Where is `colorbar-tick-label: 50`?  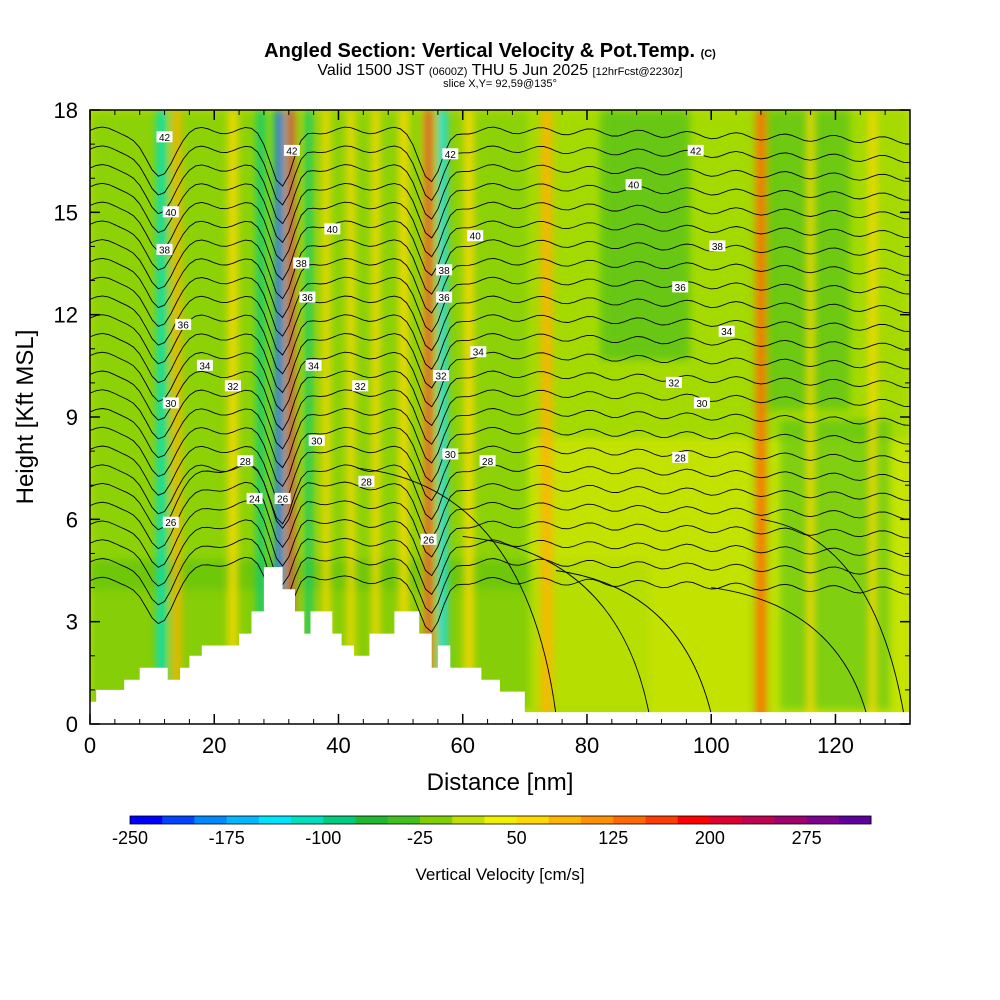
colorbar-tick-label: 50 is located at coordinates (517, 838).